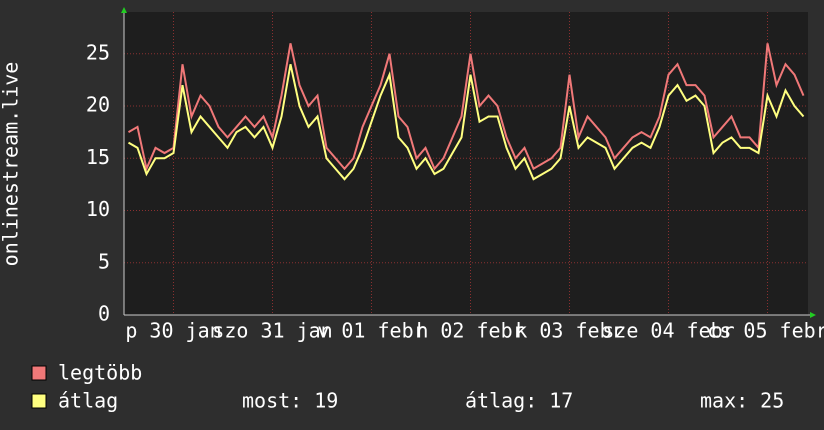  What do you see at coordinates (98, 52) in the screenshot?
I see `y-tick-label: 25` at bounding box center [98, 52].